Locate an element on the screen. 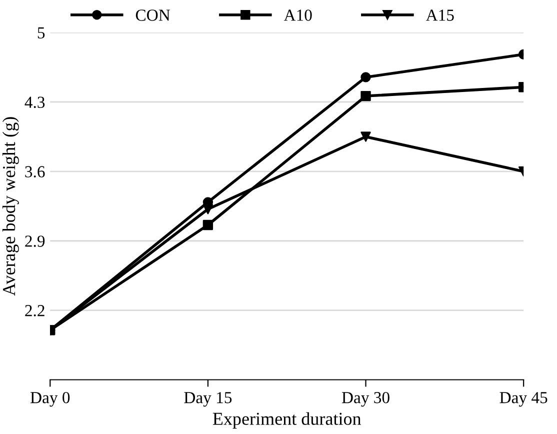 The image size is (557, 434). y-axis-title: Average body weight (g) is located at coordinates (10, 206).